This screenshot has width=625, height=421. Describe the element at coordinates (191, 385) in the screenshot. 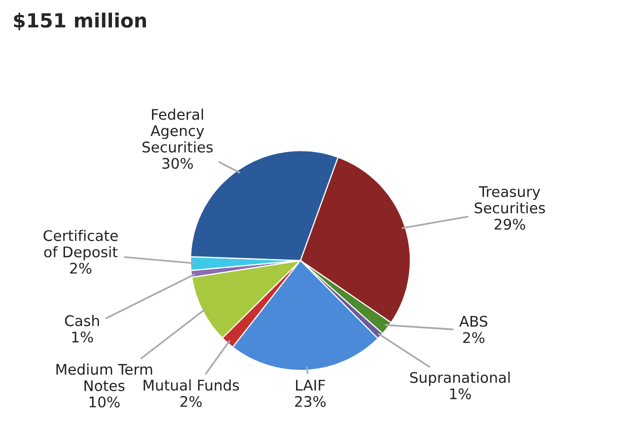

I see `slice-label: Mutual Funds` at that location.